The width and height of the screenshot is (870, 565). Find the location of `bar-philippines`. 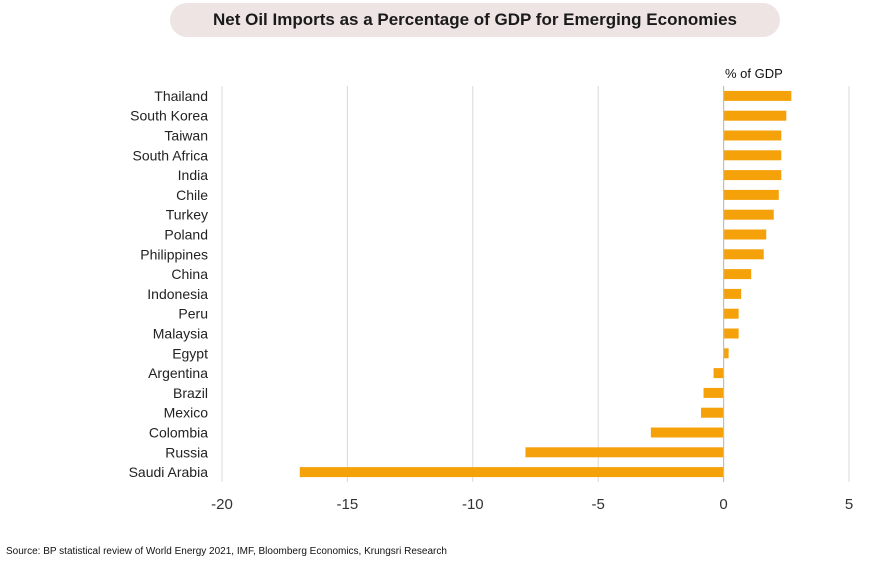

bar-philippines is located at coordinates (743, 254).